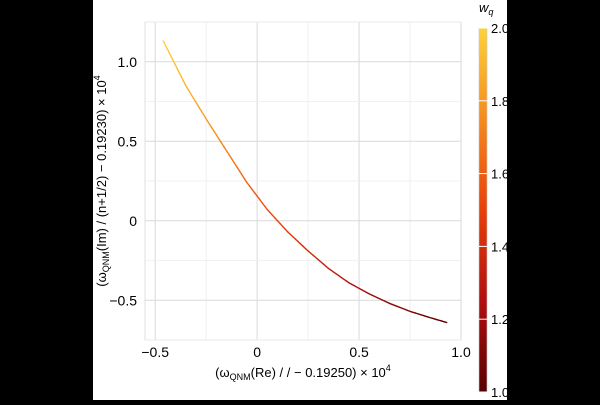 Image resolution: width=600 pixels, height=405 pixels. Describe the element at coordinates (257, 352) in the screenshot. I see `x-tick-label: 0` at that location.